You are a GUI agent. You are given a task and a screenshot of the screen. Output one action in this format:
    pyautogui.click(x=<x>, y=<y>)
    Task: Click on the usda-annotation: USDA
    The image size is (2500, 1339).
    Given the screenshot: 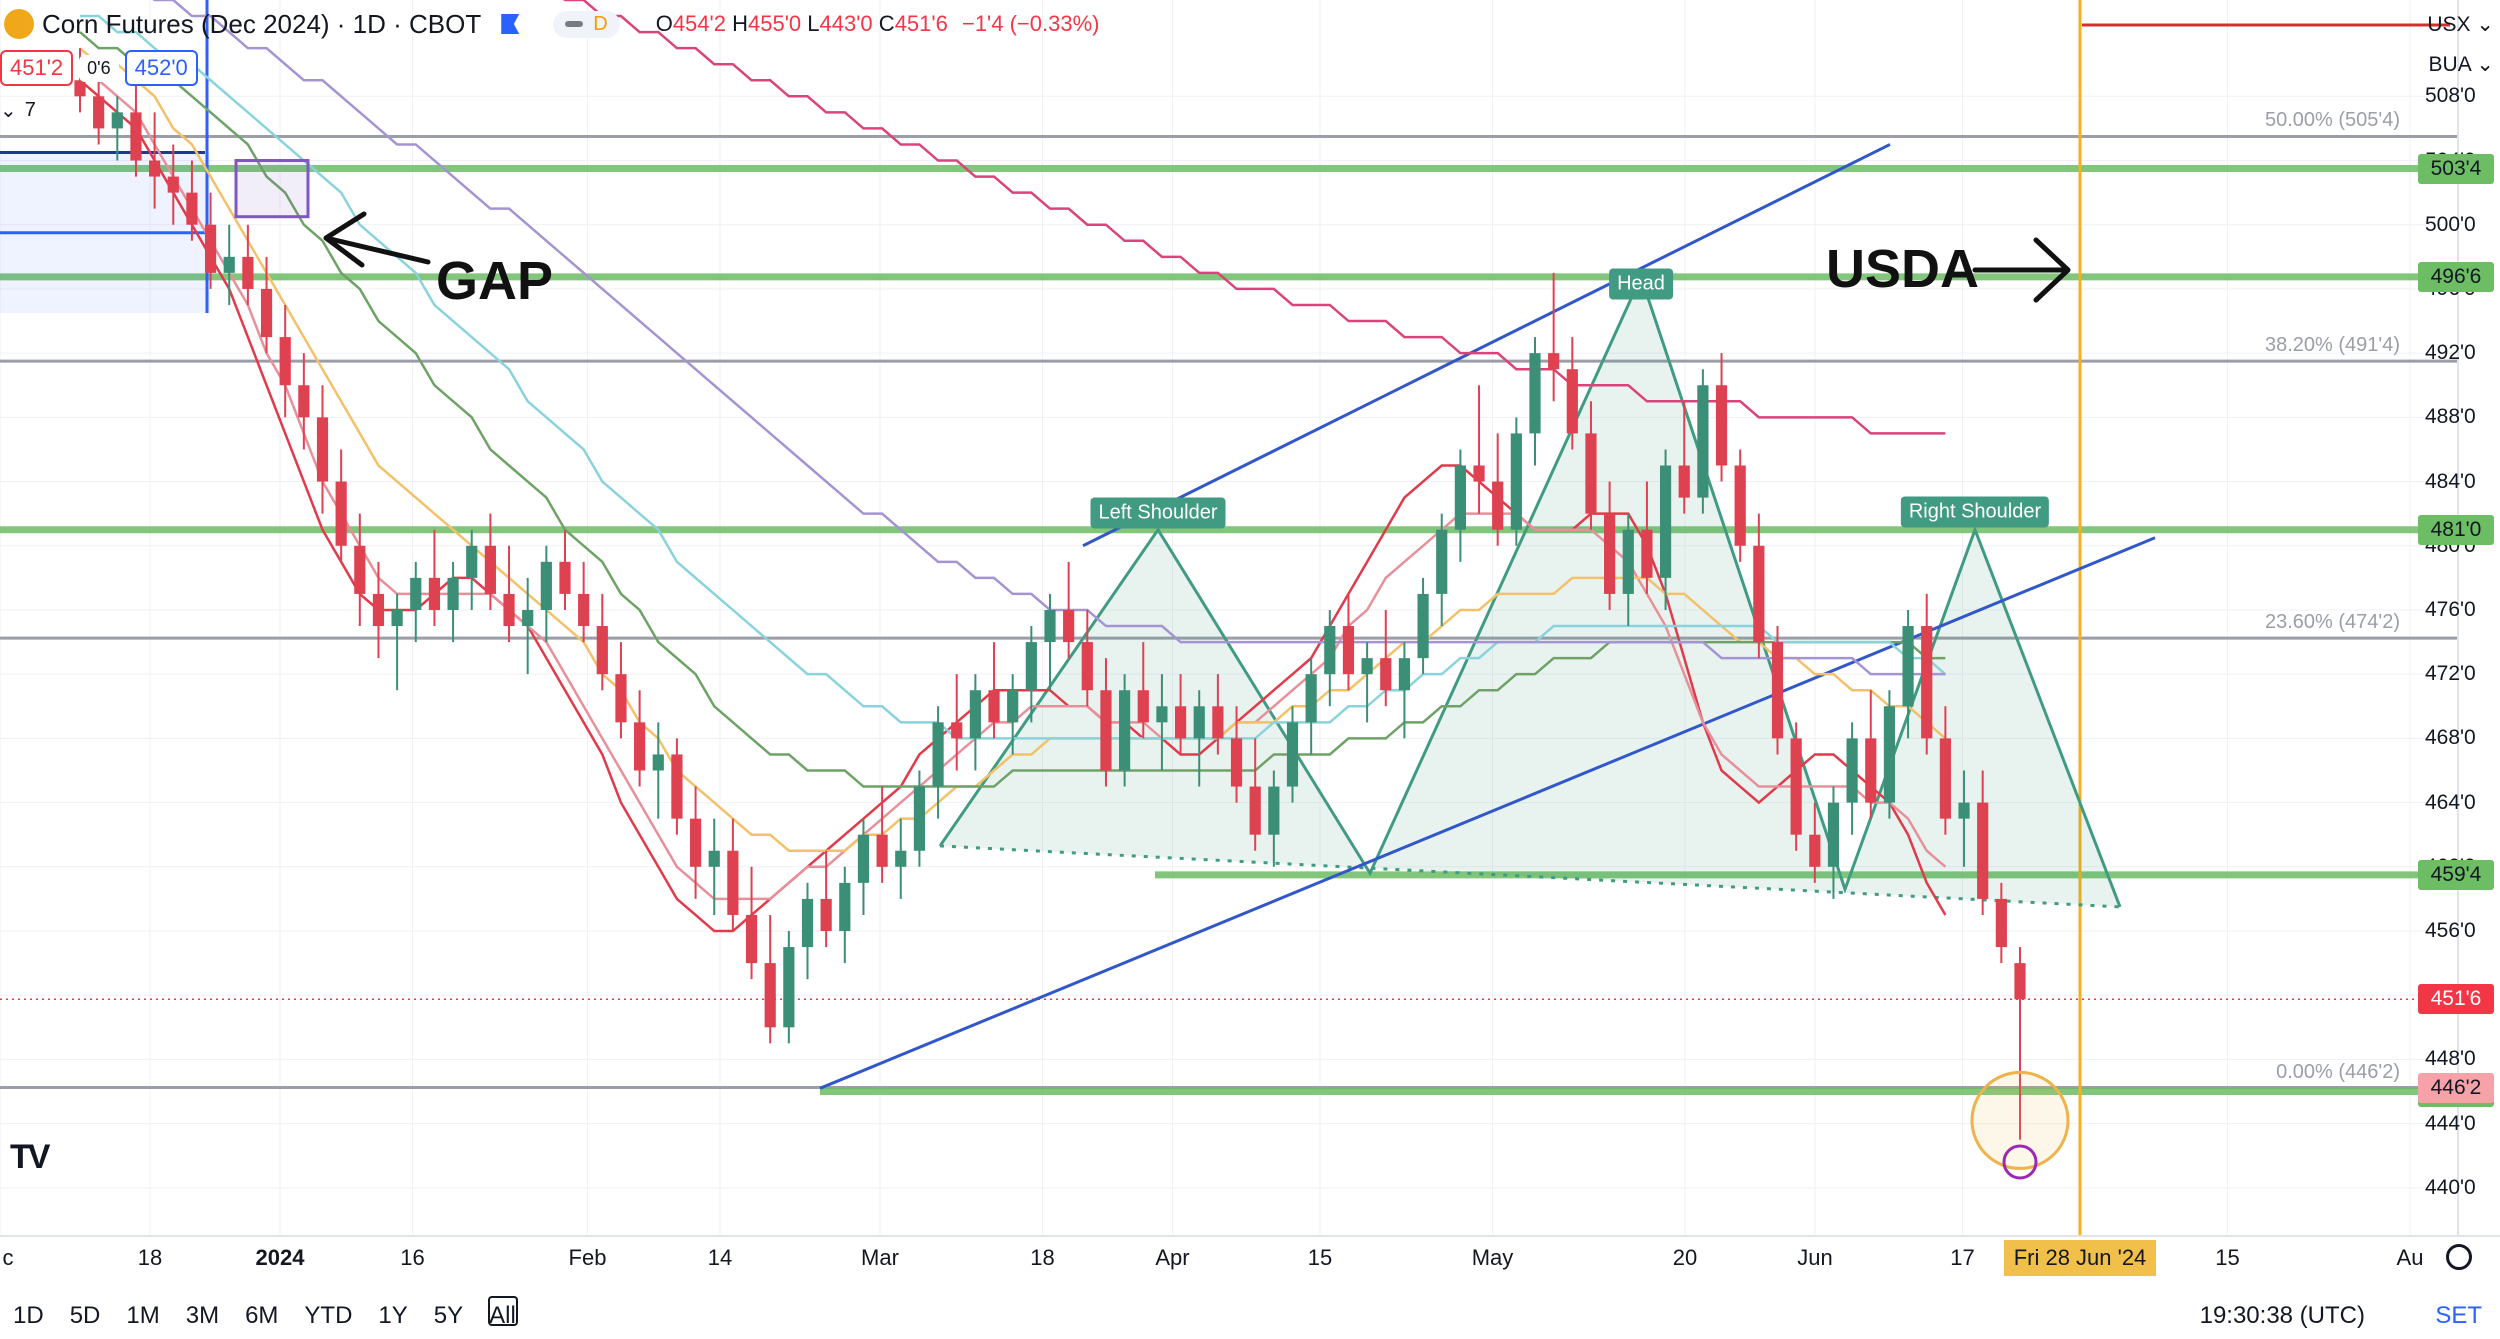 What is the action you would take?
    pyautogui.click(x=1903, y=269)
    